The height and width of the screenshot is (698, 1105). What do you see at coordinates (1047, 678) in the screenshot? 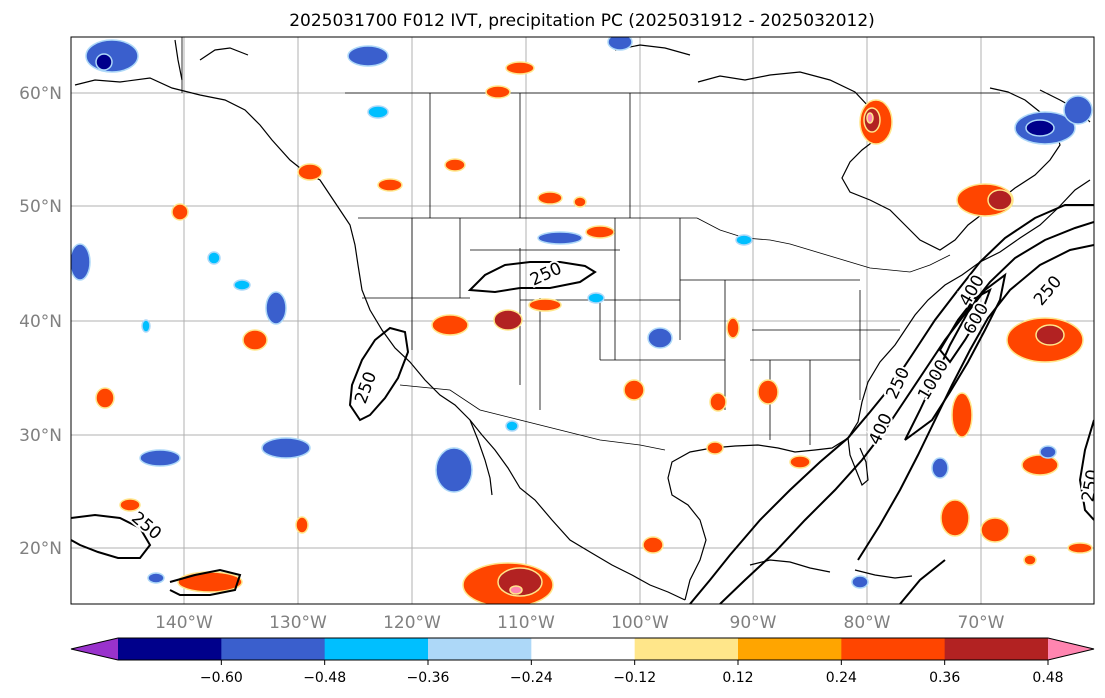
I see `colorbar-tick-label: 0.48` at bounding box center [1047, 678].